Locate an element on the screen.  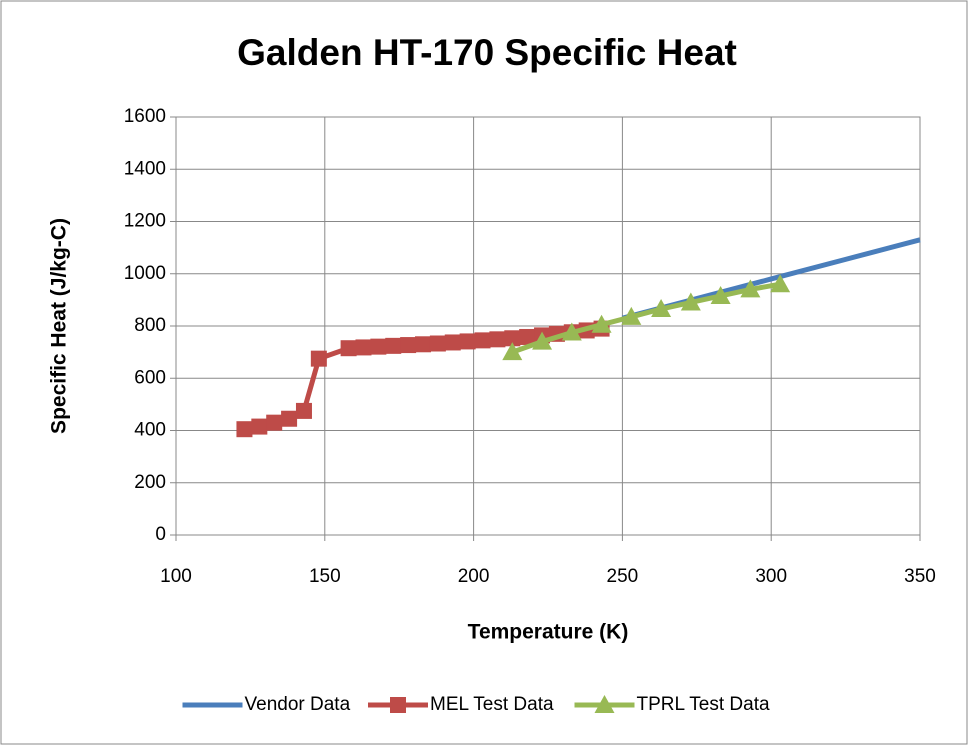
x-tick-label: 200 is located at coordinates (474, 576).